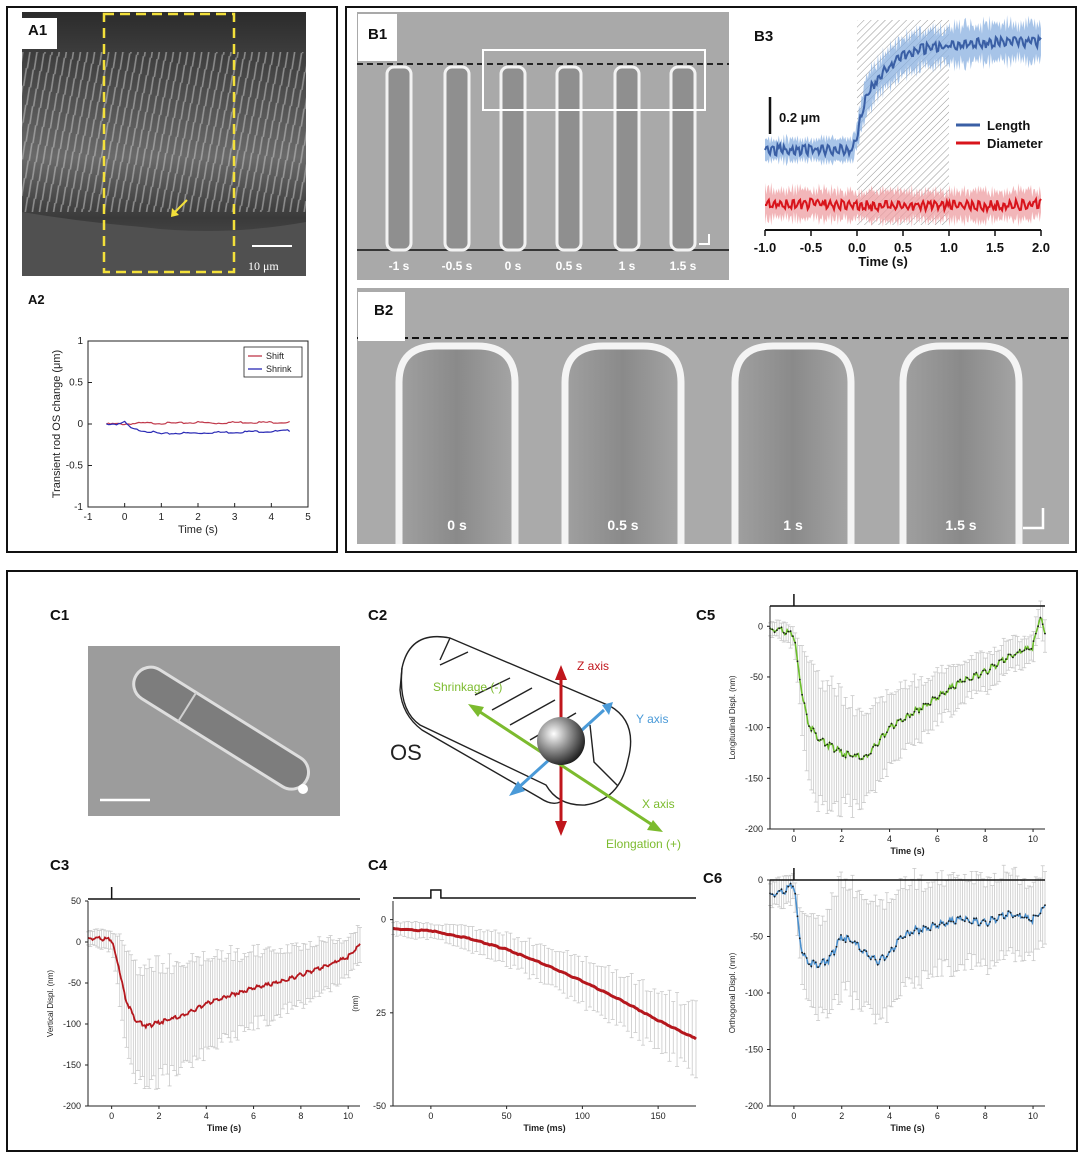 The image size is (1084, 1157). I want to click on label-c5: C5, so click(706, 615).